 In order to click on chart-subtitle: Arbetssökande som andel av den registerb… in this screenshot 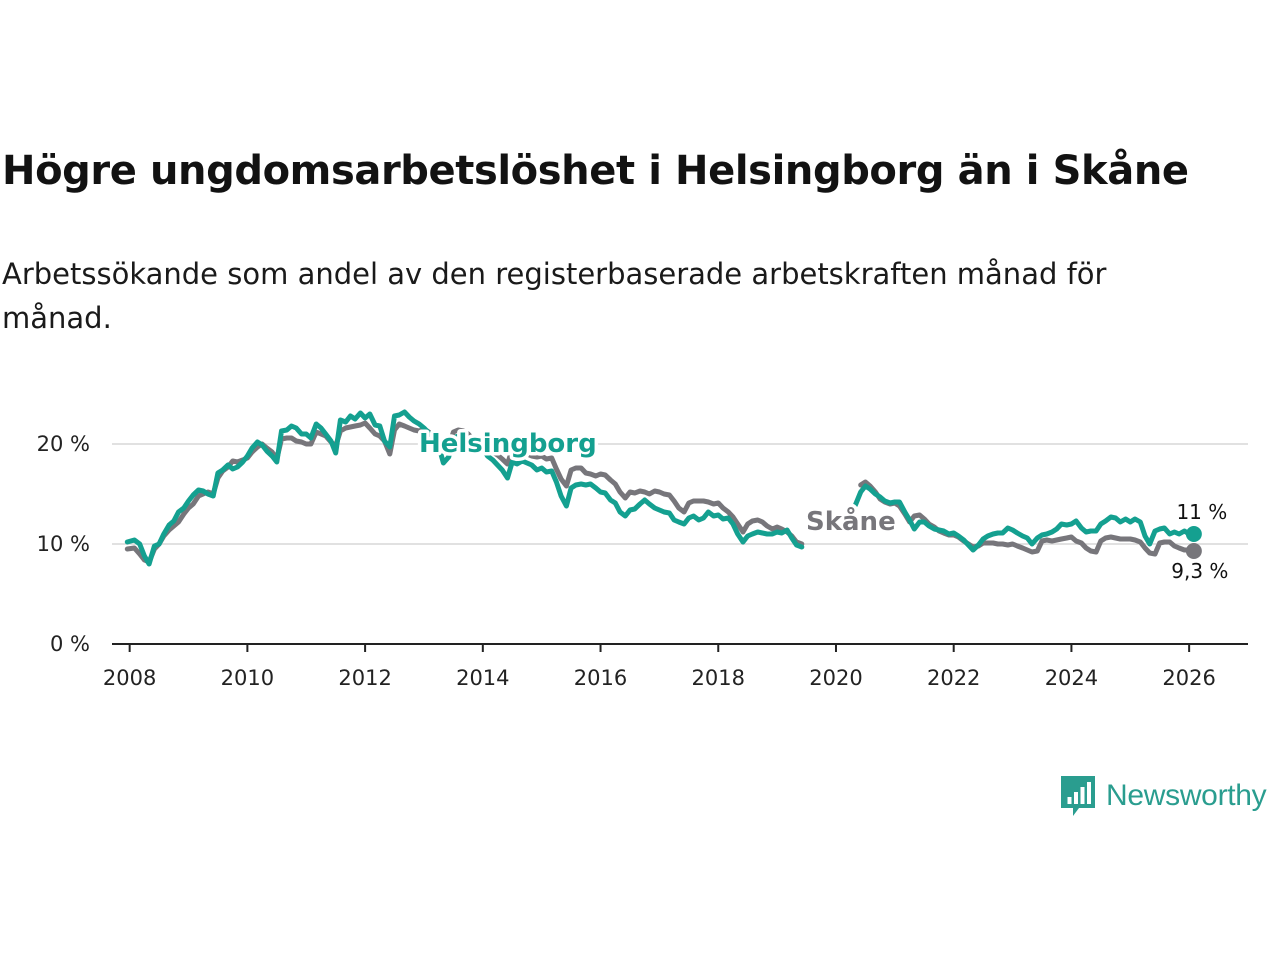, I will do `click(554, 296)`.